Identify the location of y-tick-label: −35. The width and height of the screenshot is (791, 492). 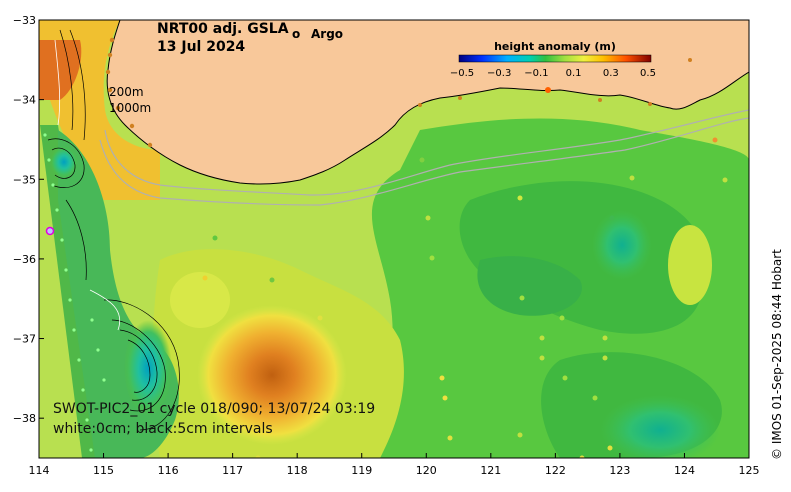
(24, 179).